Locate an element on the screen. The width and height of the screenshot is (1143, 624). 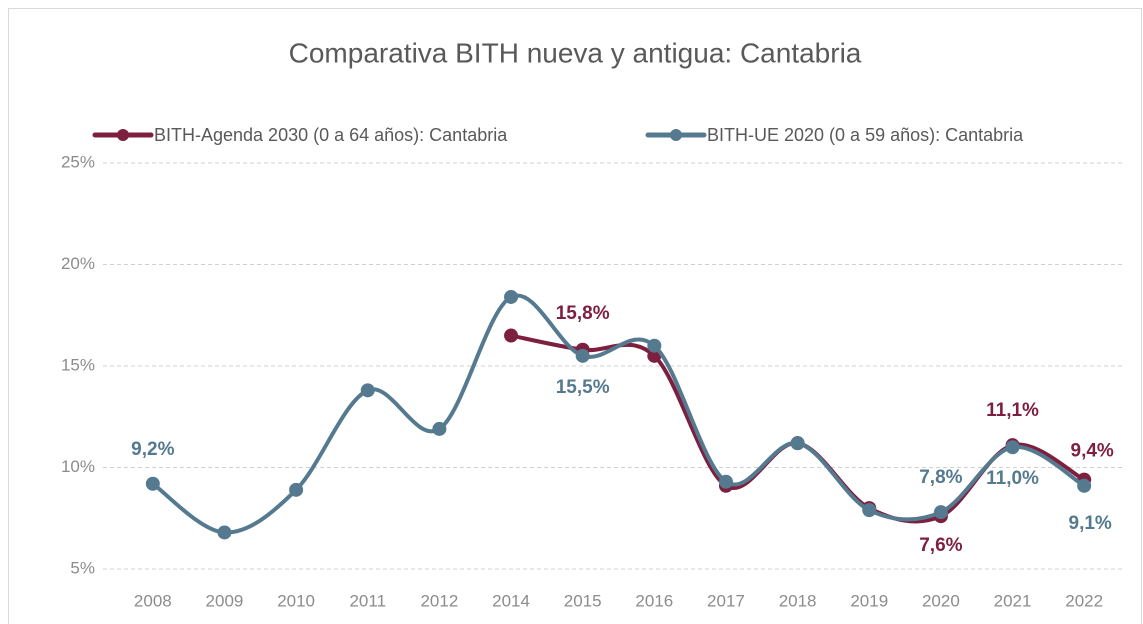
x-tick-label: 2012 is located at coordinates (439, 600).